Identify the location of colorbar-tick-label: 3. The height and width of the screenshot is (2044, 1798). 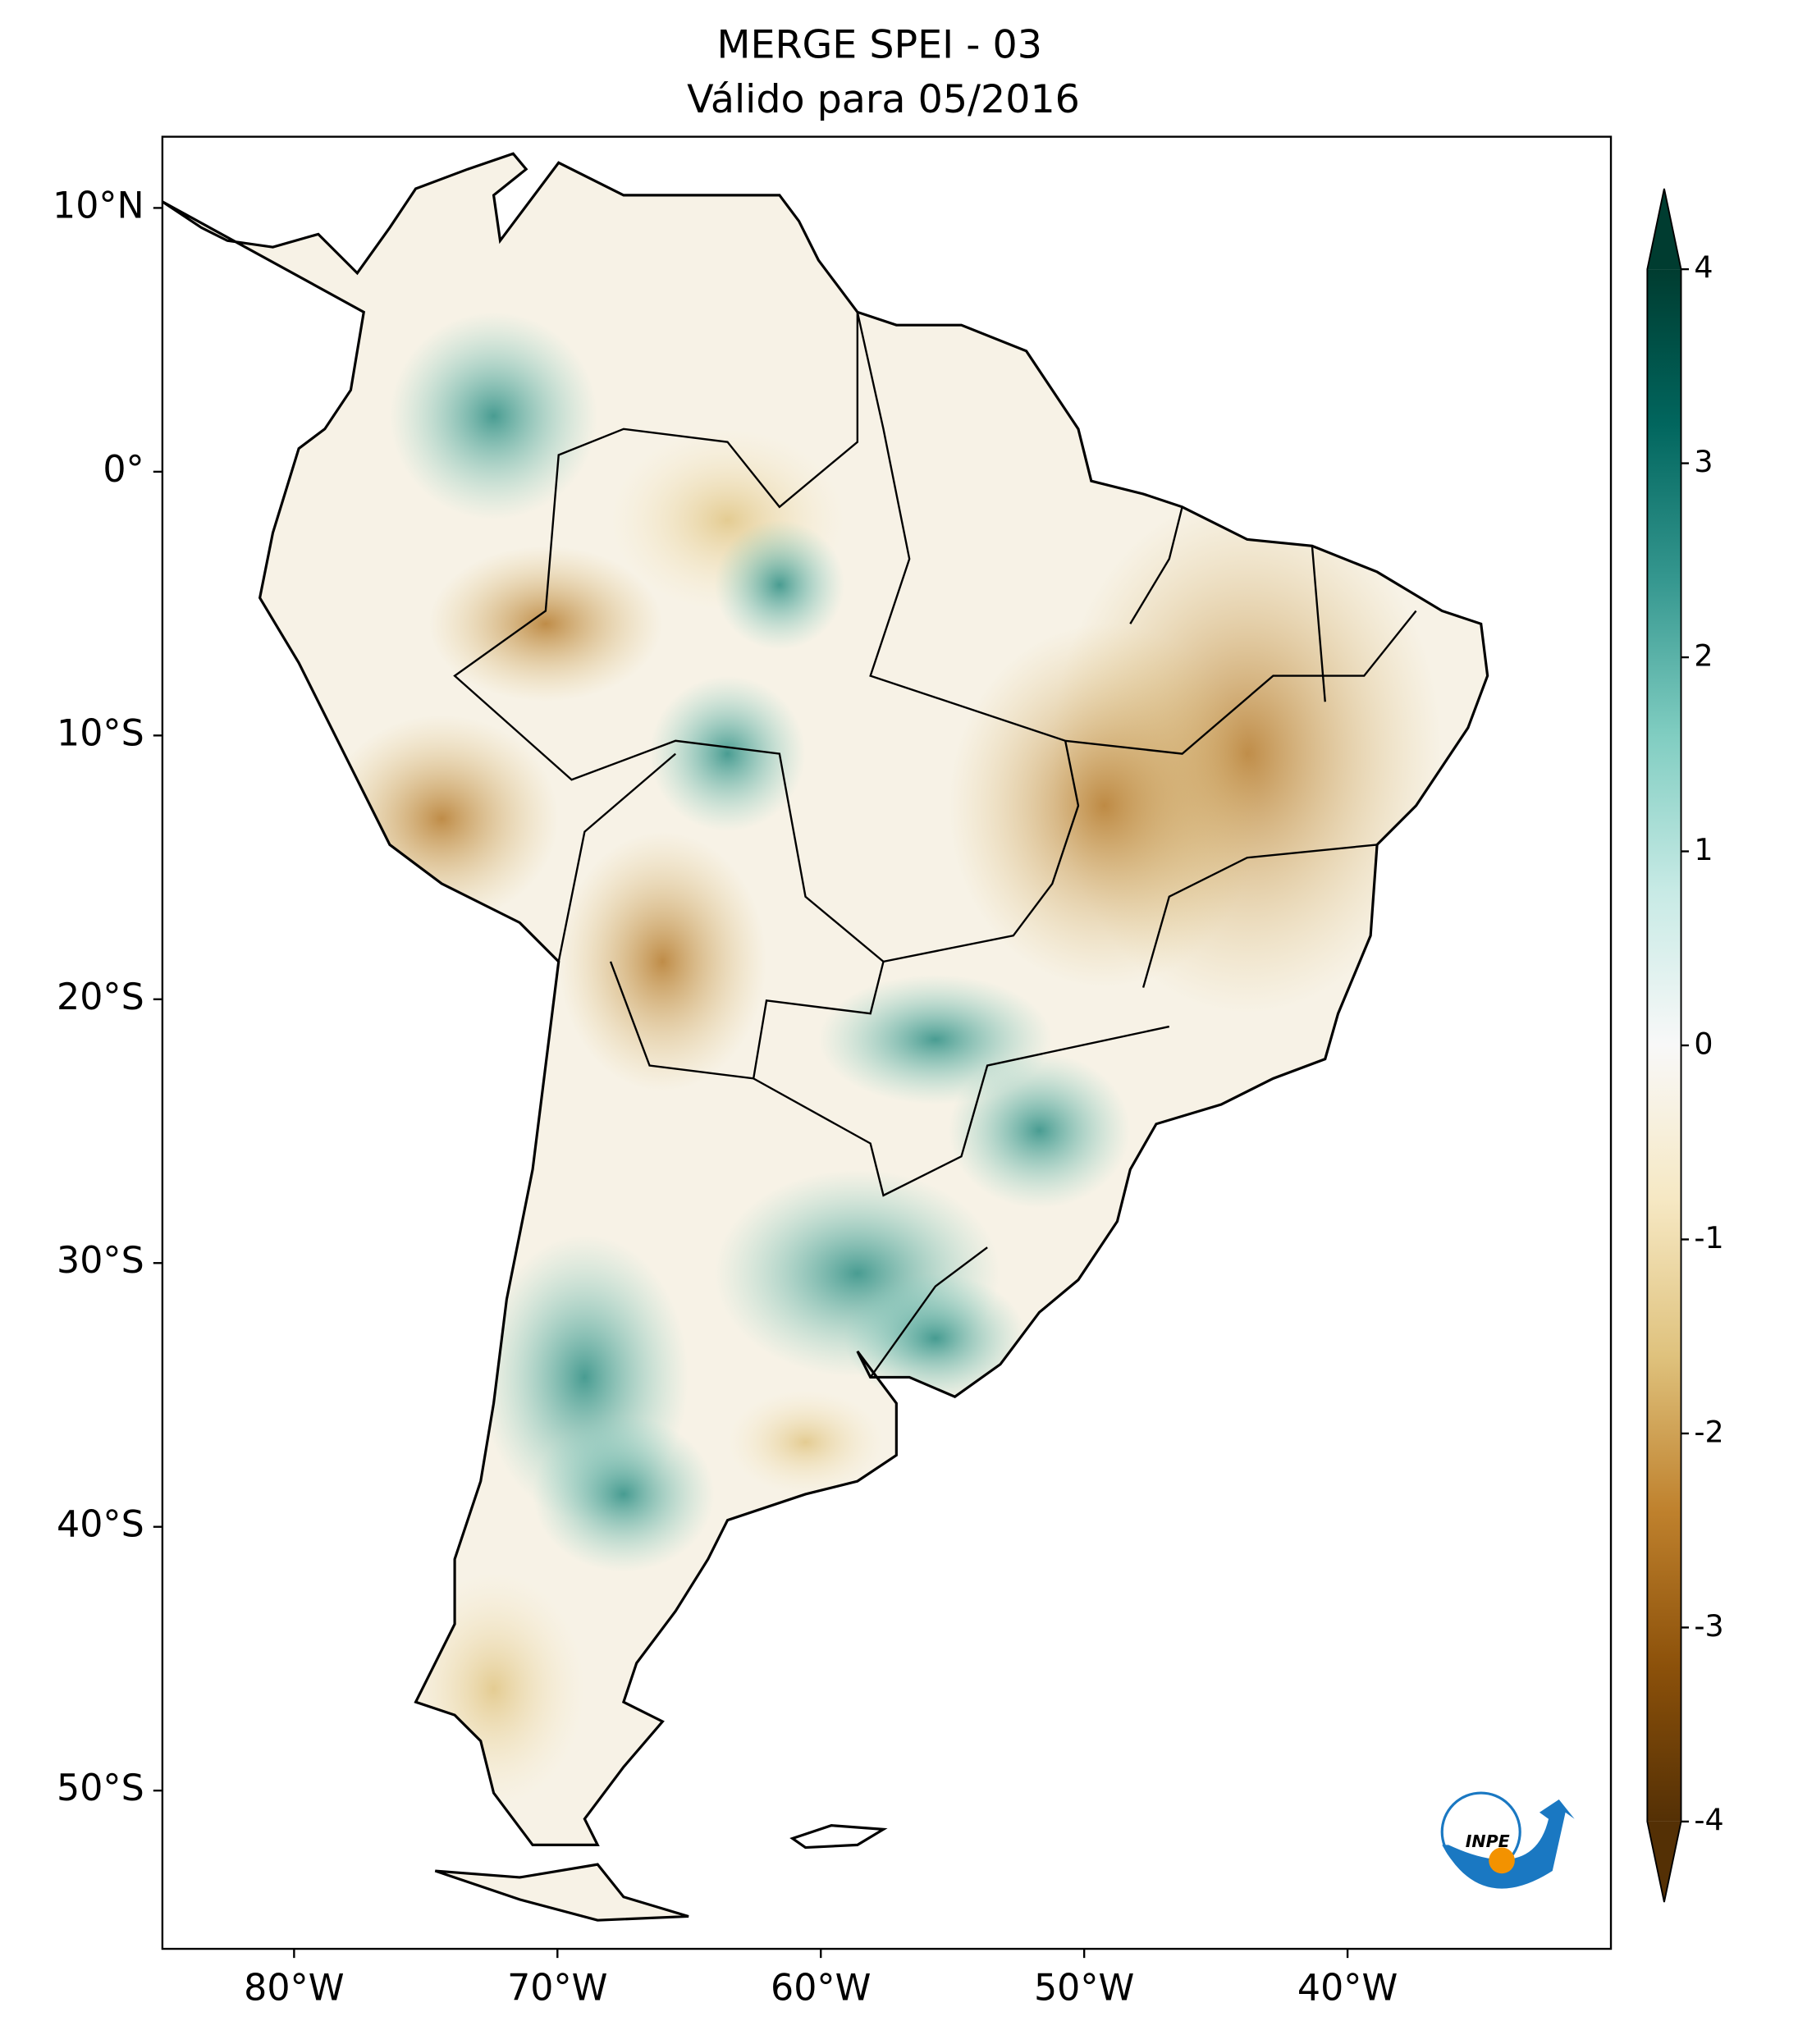
(1703, 461).